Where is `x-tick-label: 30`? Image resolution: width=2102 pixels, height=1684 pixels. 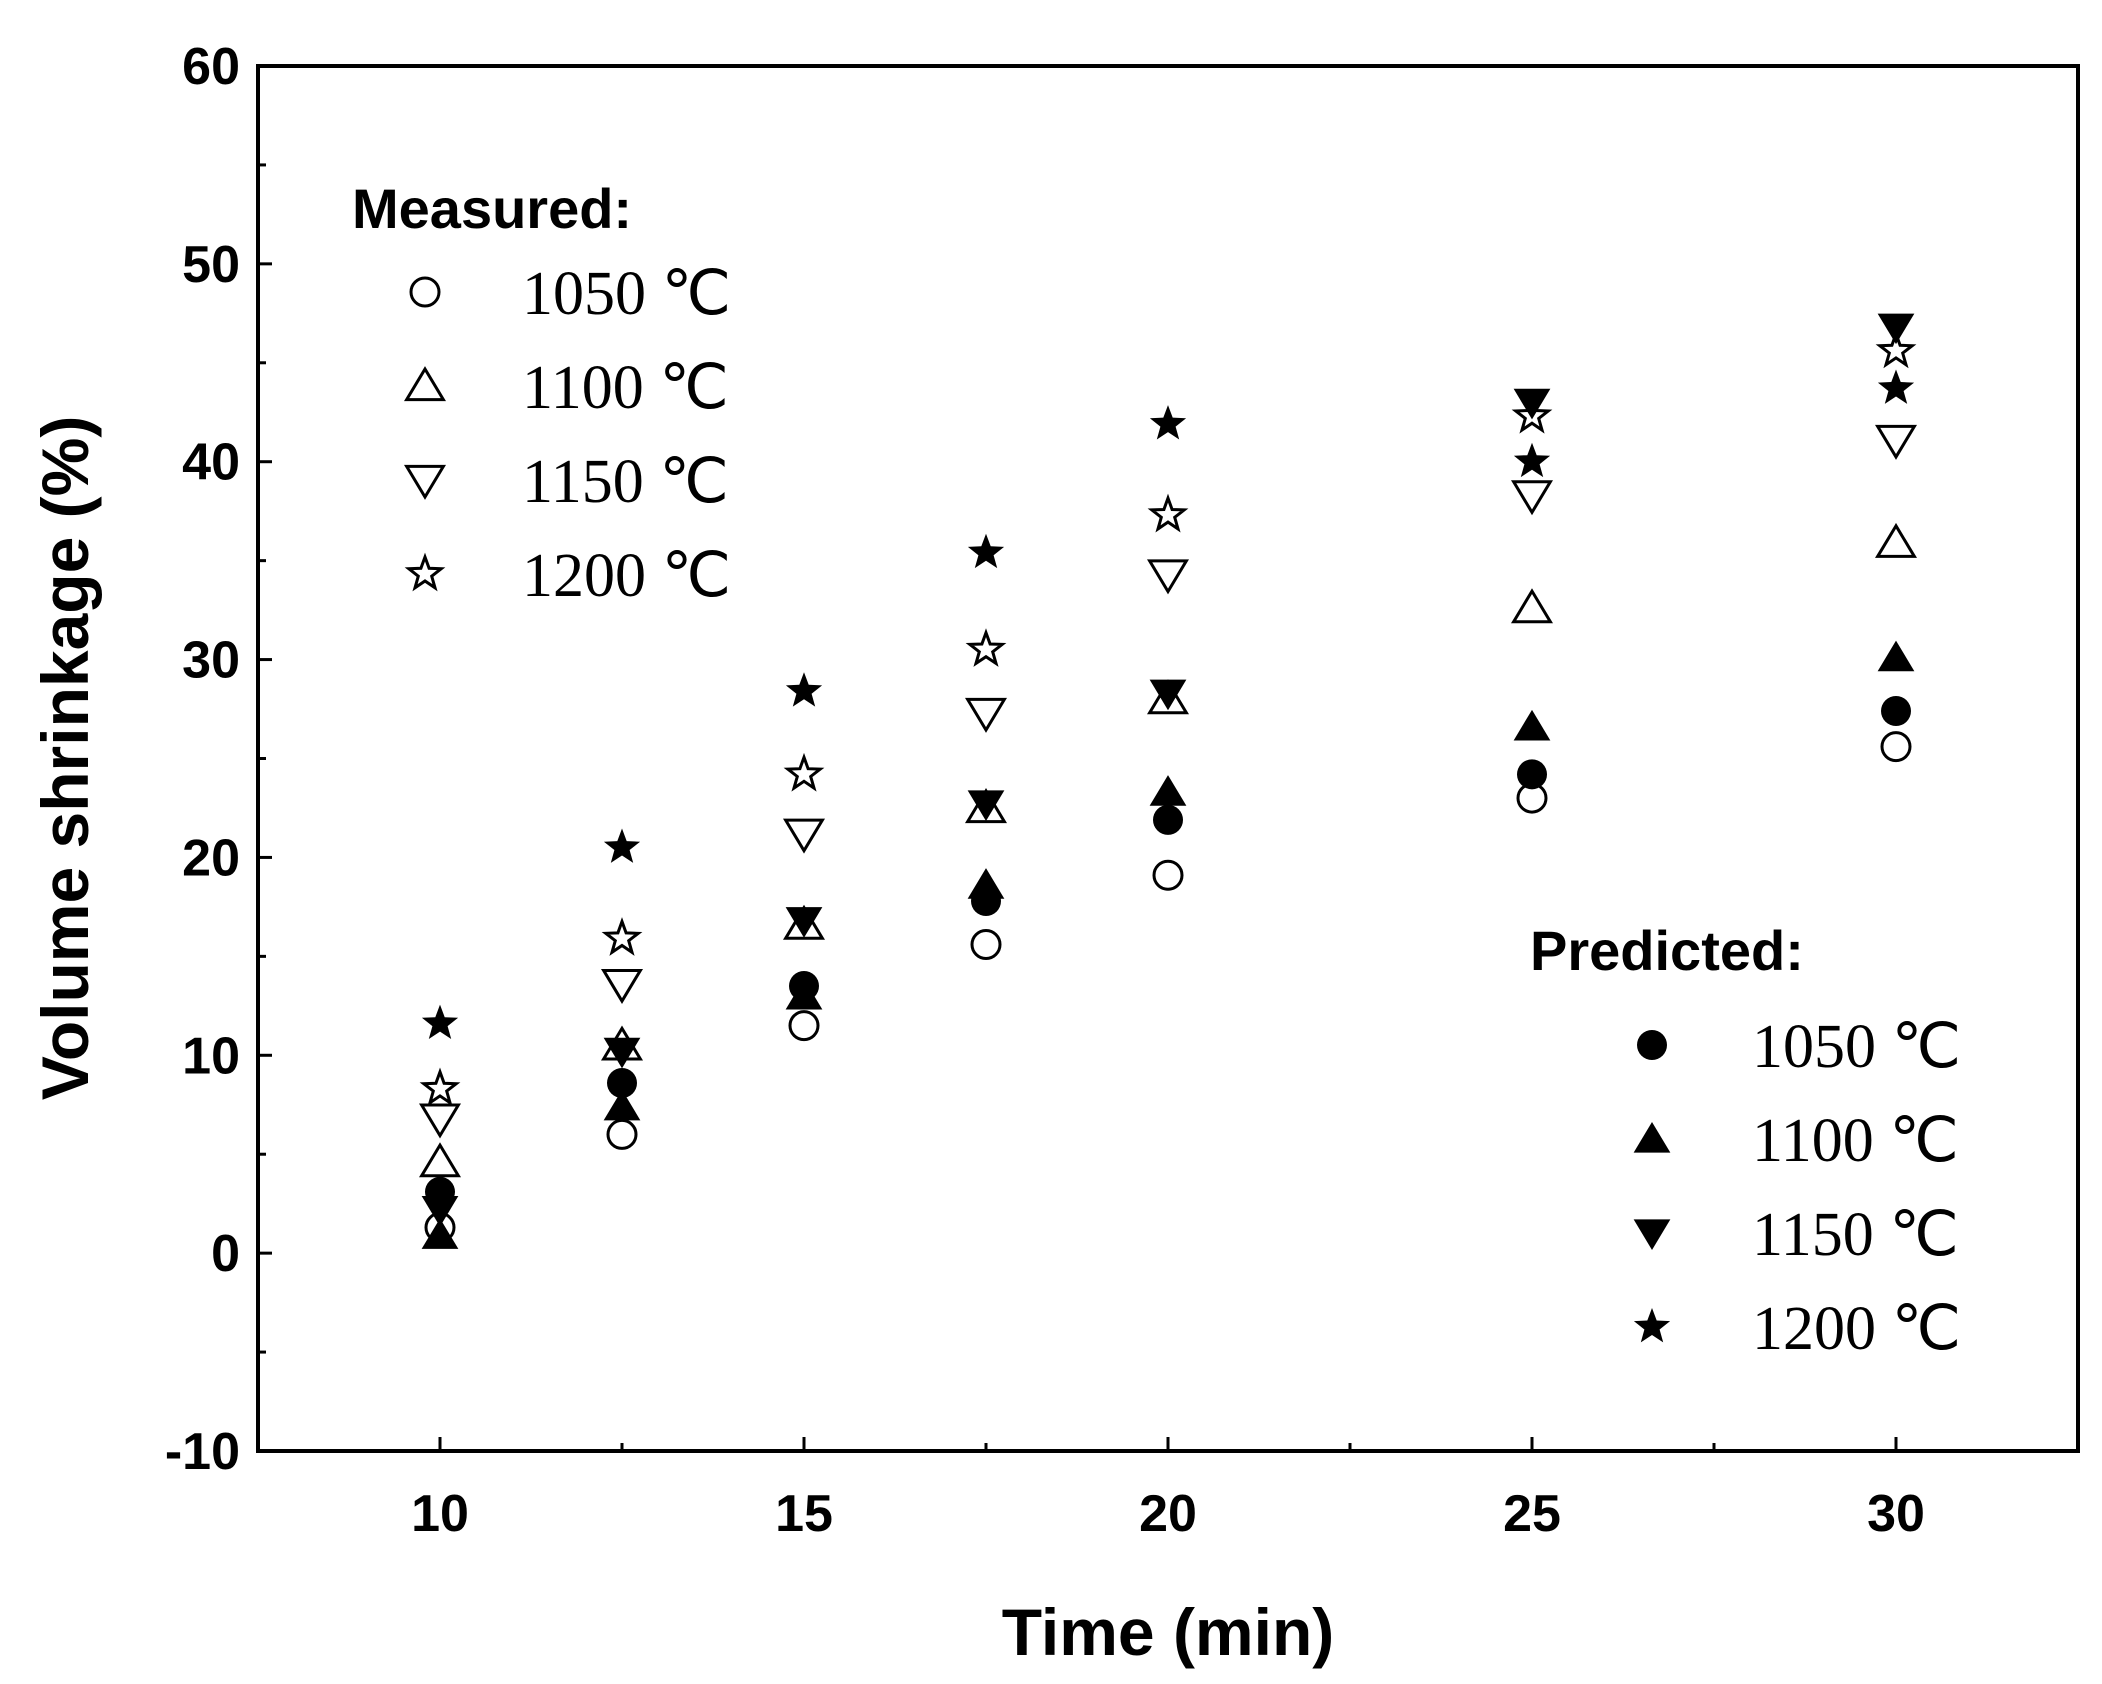
x-tick-label: 30 is located at coordinates (1896, 1514).